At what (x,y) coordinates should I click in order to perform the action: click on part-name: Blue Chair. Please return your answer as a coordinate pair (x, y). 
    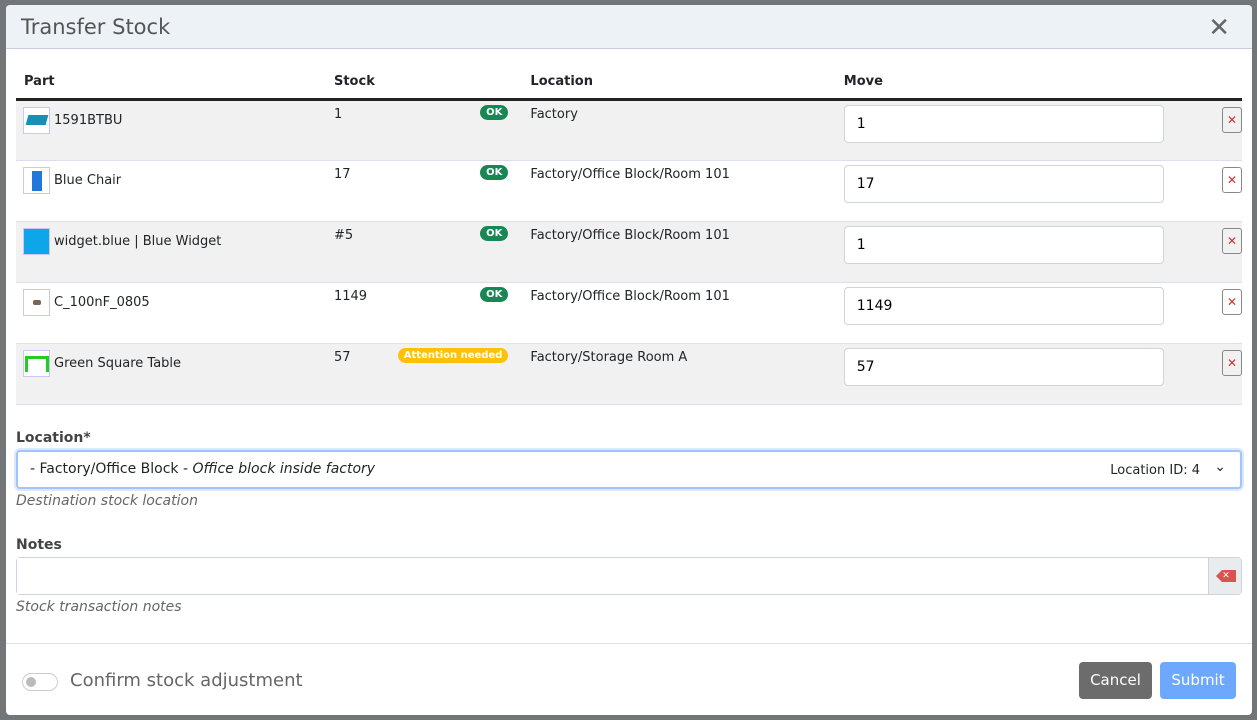
    Looking at the image, I should click on (88, 180).